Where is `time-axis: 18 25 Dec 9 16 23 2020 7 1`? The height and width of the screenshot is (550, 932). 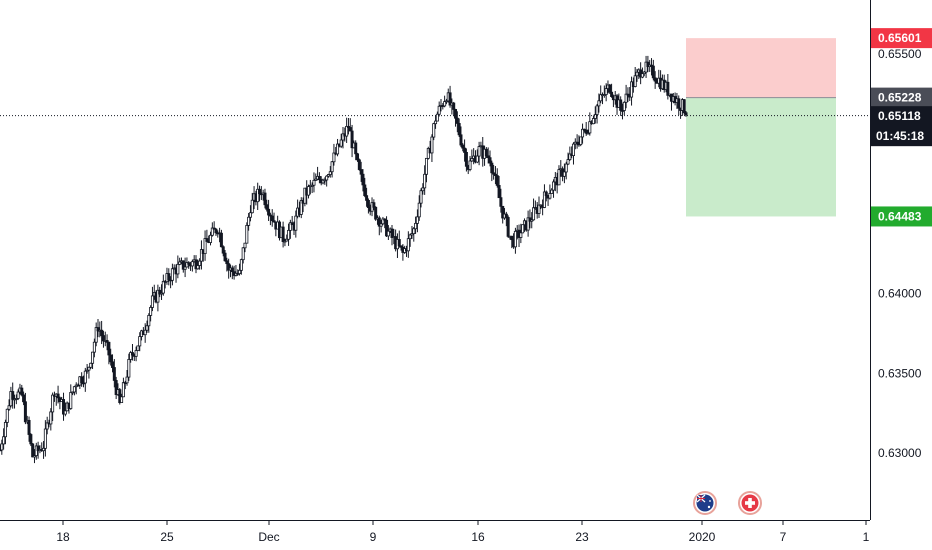
time-axis: 18 25 Dec 9 16 23 2020 7 1 is located at coordinates (463, 532).